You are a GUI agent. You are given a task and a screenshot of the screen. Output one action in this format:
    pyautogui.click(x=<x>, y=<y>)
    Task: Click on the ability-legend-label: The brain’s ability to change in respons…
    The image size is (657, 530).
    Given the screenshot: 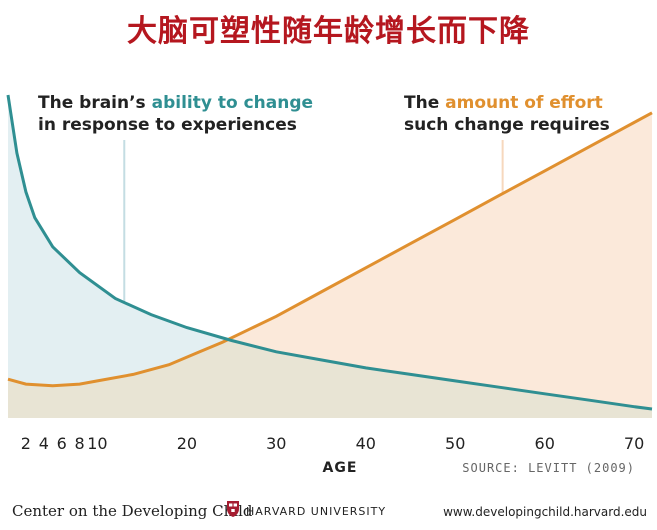 What is the action you would take?
    pyautogui.click(x=175, y=114)
    